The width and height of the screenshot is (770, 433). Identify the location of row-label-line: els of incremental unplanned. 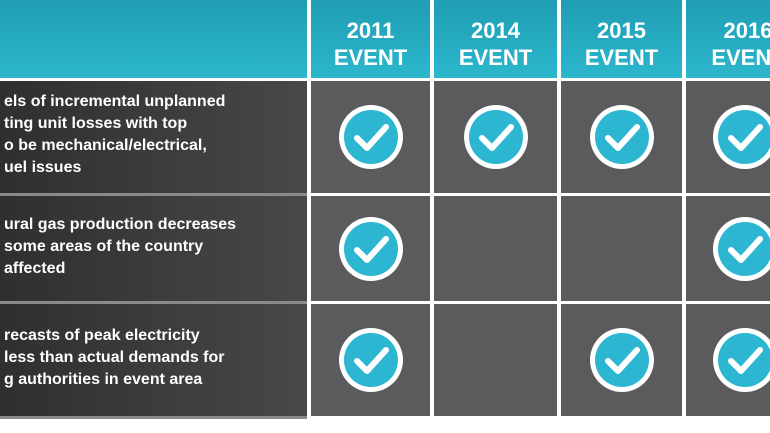
(115, 101).